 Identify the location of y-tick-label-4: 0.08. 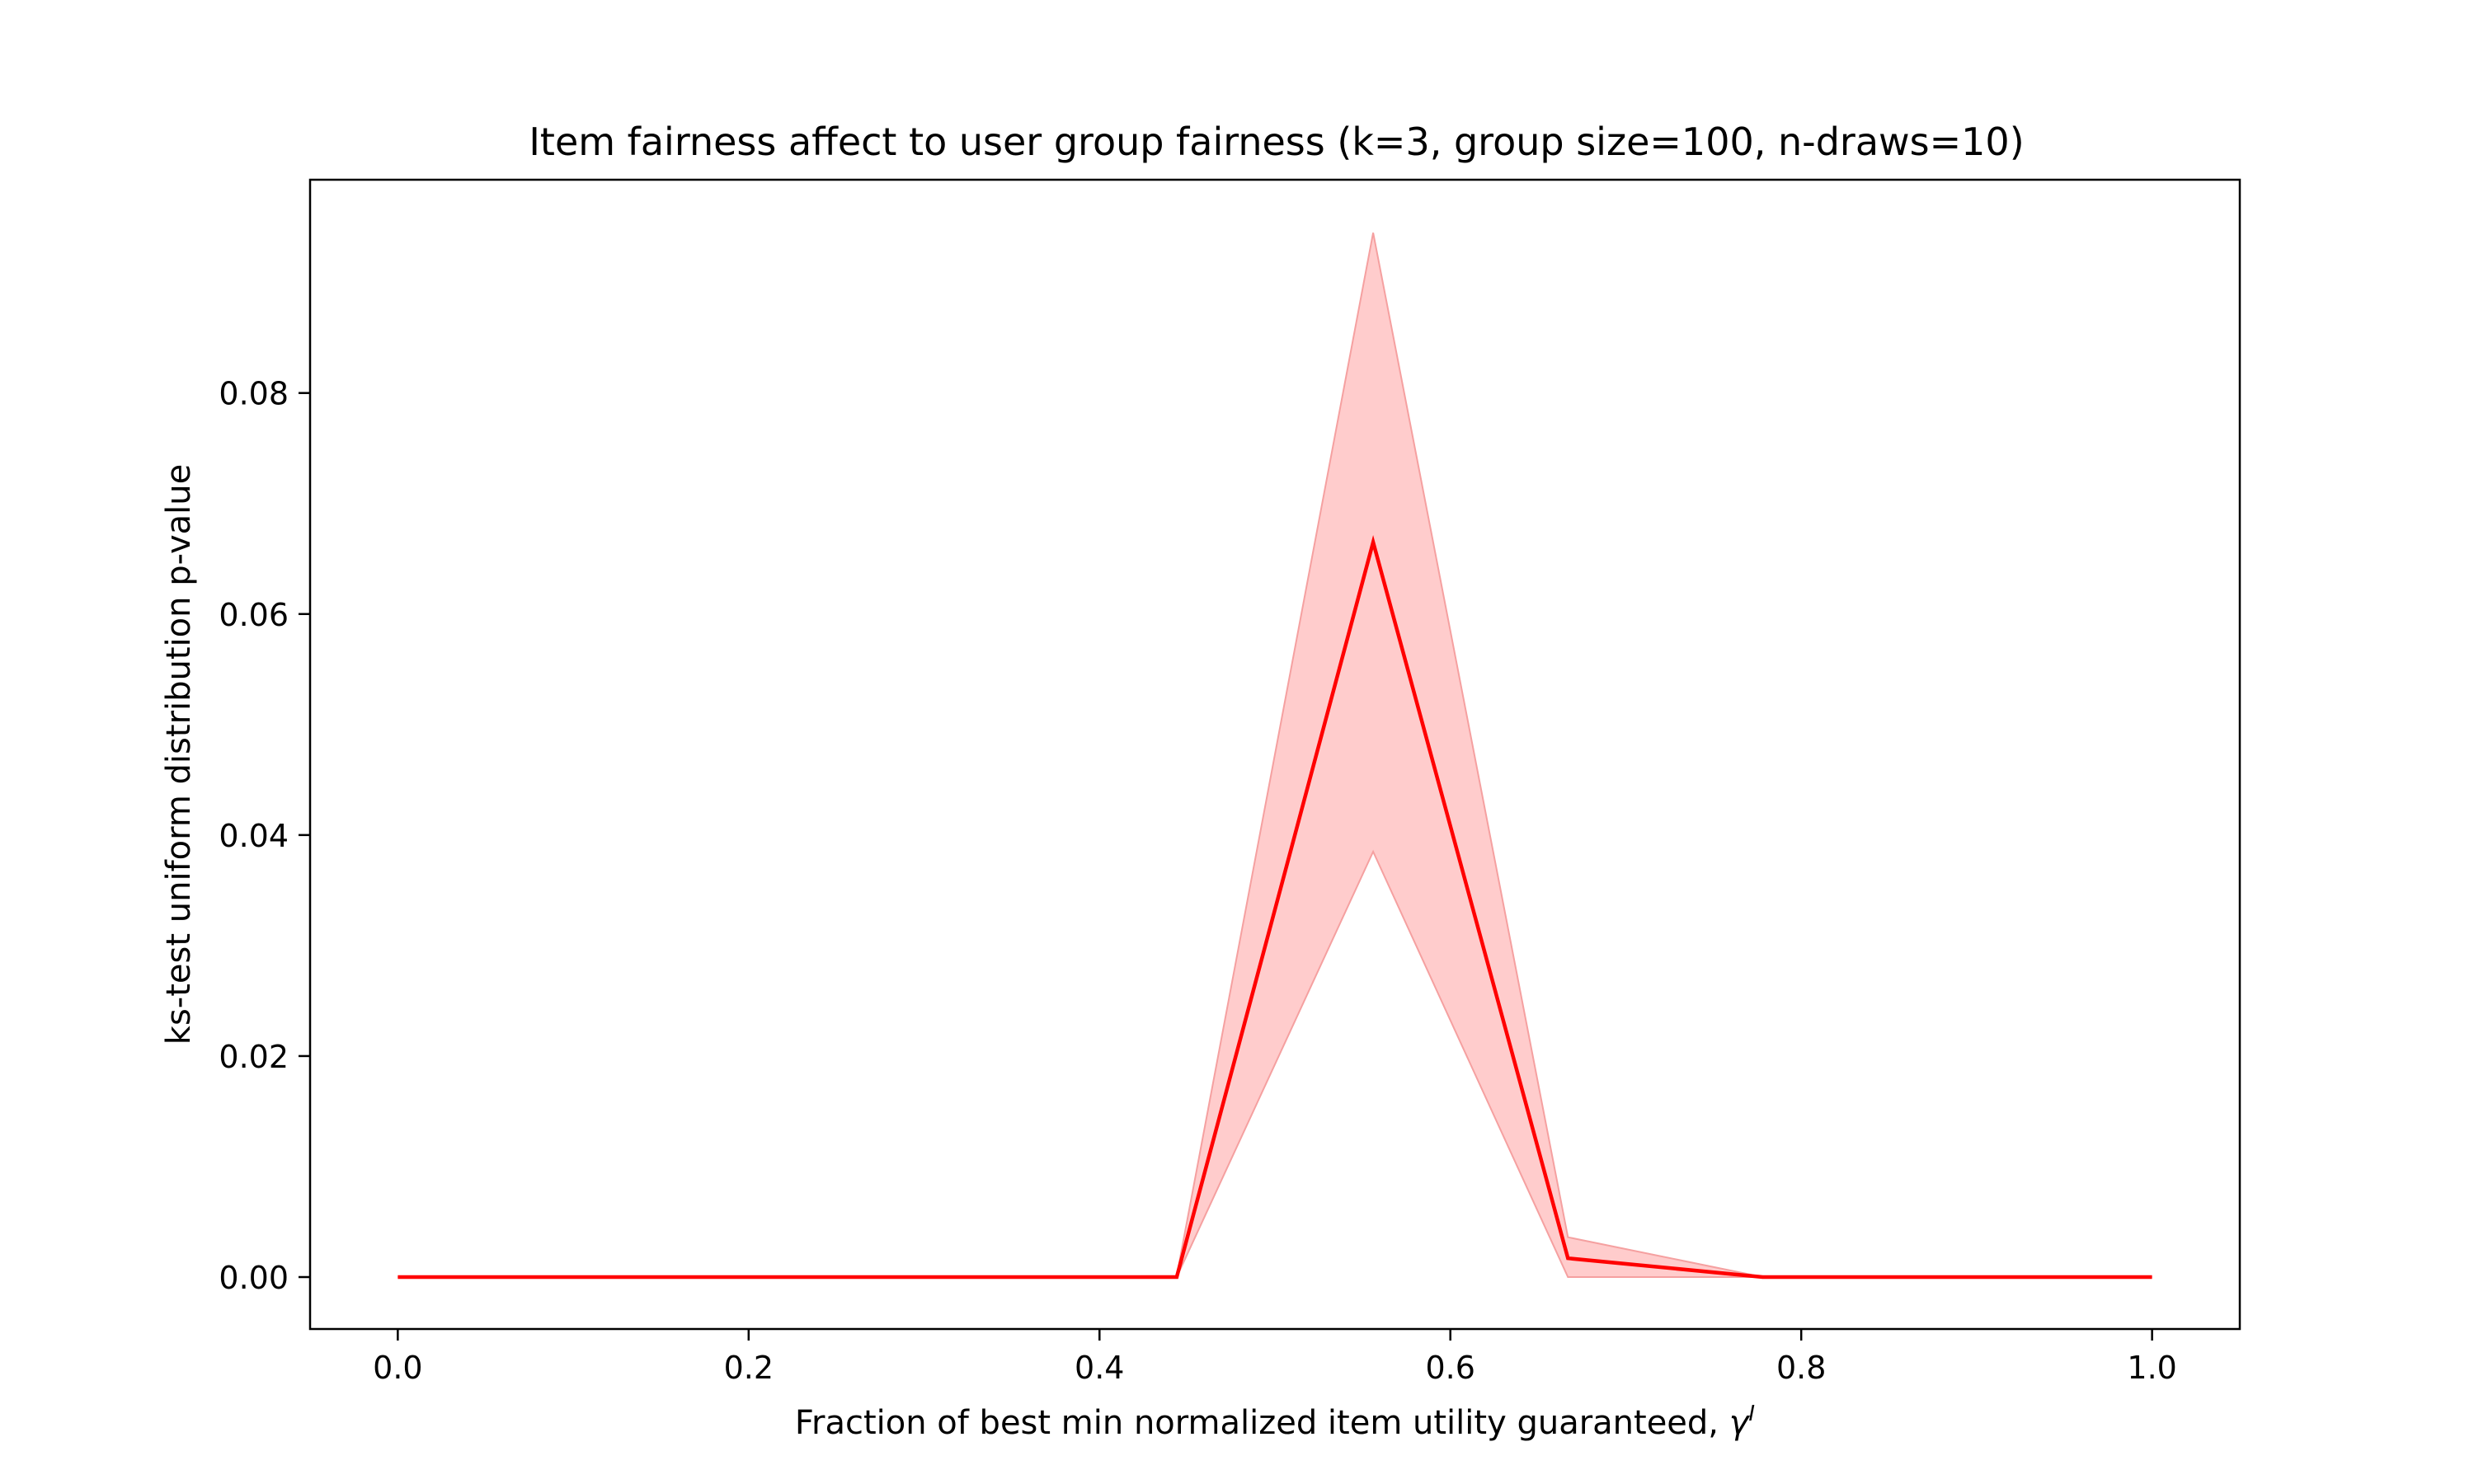
(254, 394).